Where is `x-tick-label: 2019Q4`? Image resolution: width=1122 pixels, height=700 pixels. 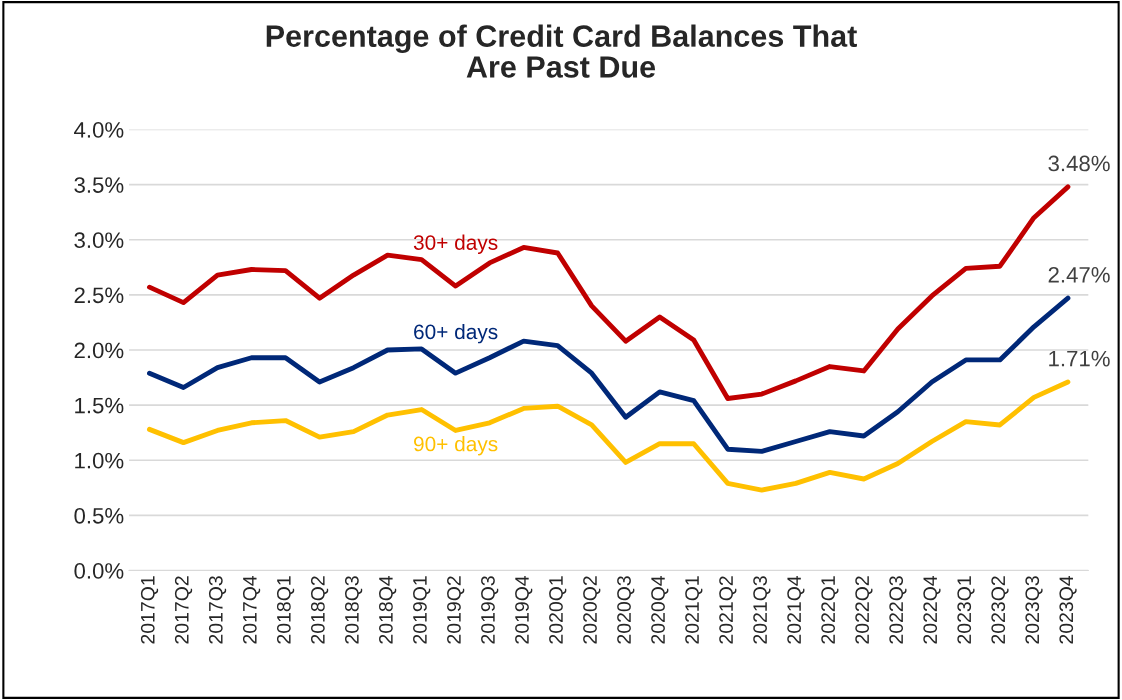
x-tick-label: 2019Q4 is located at coordinates (524, 609).